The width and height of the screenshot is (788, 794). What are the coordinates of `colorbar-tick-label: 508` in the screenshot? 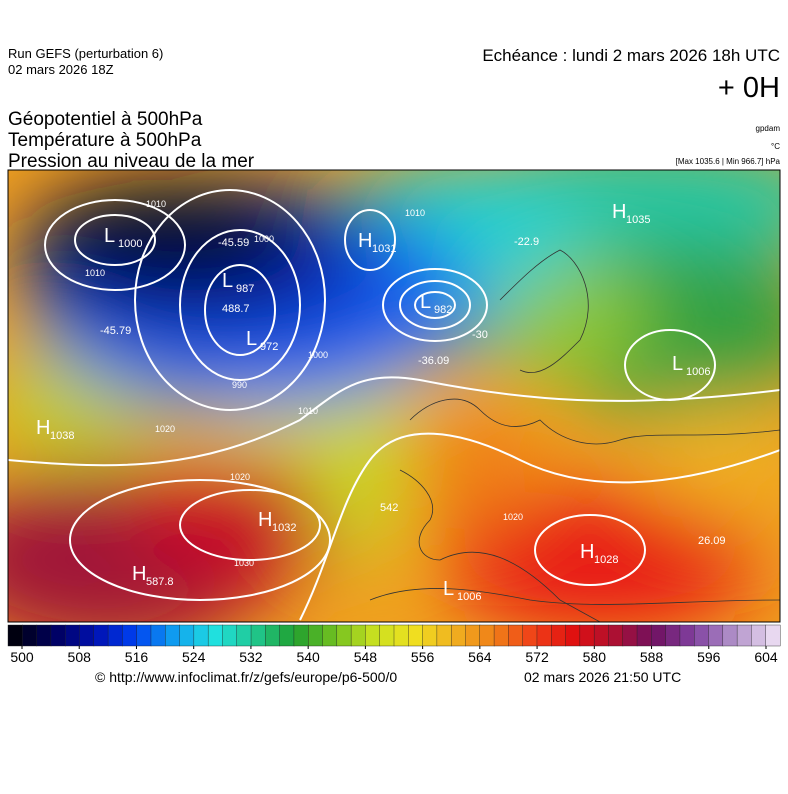 It's located at (80, 657).